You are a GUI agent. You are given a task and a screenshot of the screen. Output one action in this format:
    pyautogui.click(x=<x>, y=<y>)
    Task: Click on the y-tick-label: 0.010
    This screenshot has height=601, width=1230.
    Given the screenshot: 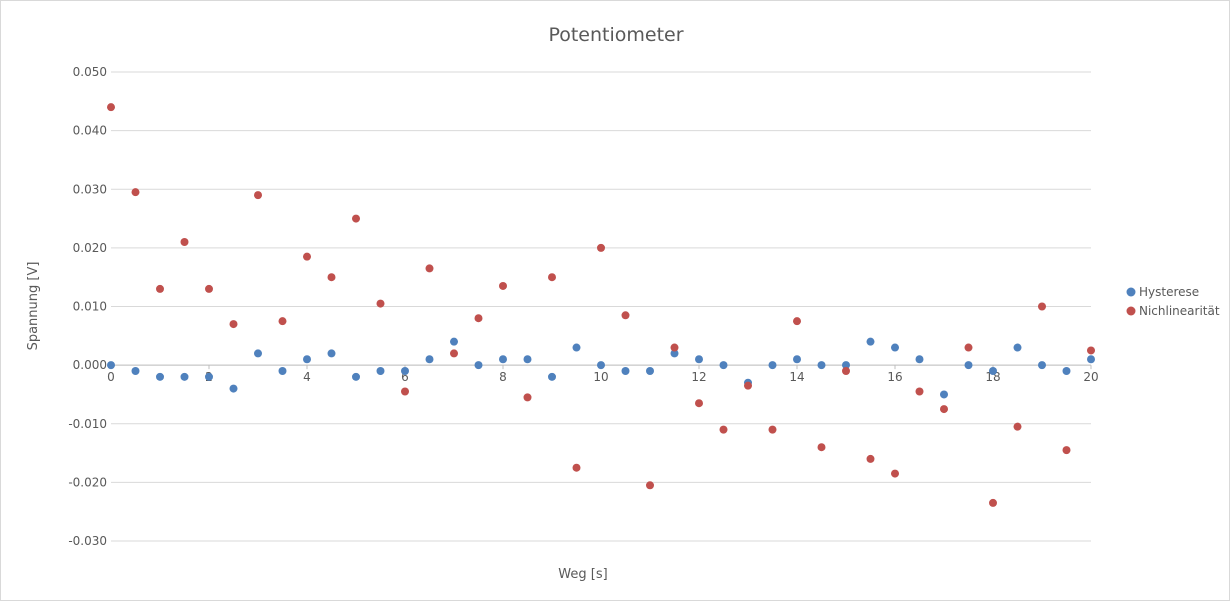 What is the action you would take?
    pyautogui.click(x=90, y=307)
    